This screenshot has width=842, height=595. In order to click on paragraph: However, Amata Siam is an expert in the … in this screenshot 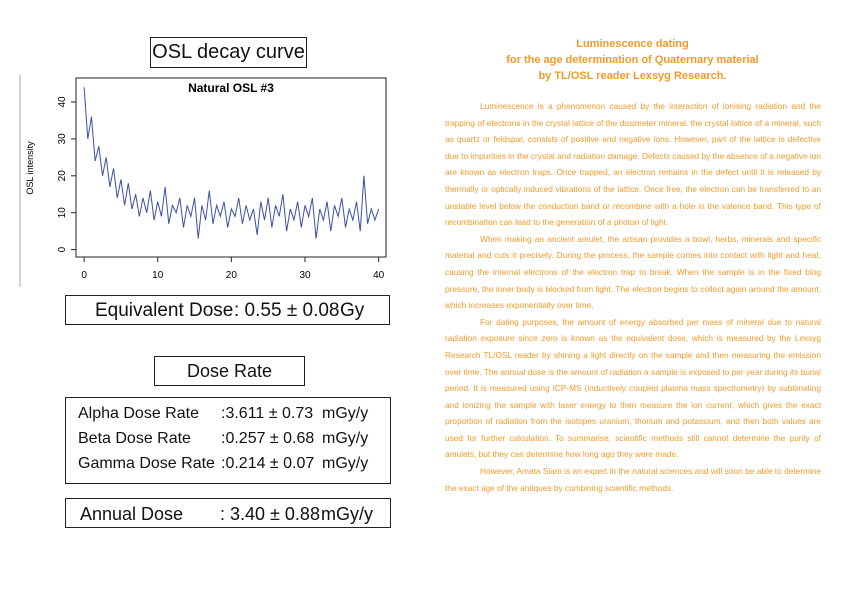, I will do `click(633, 479)`.